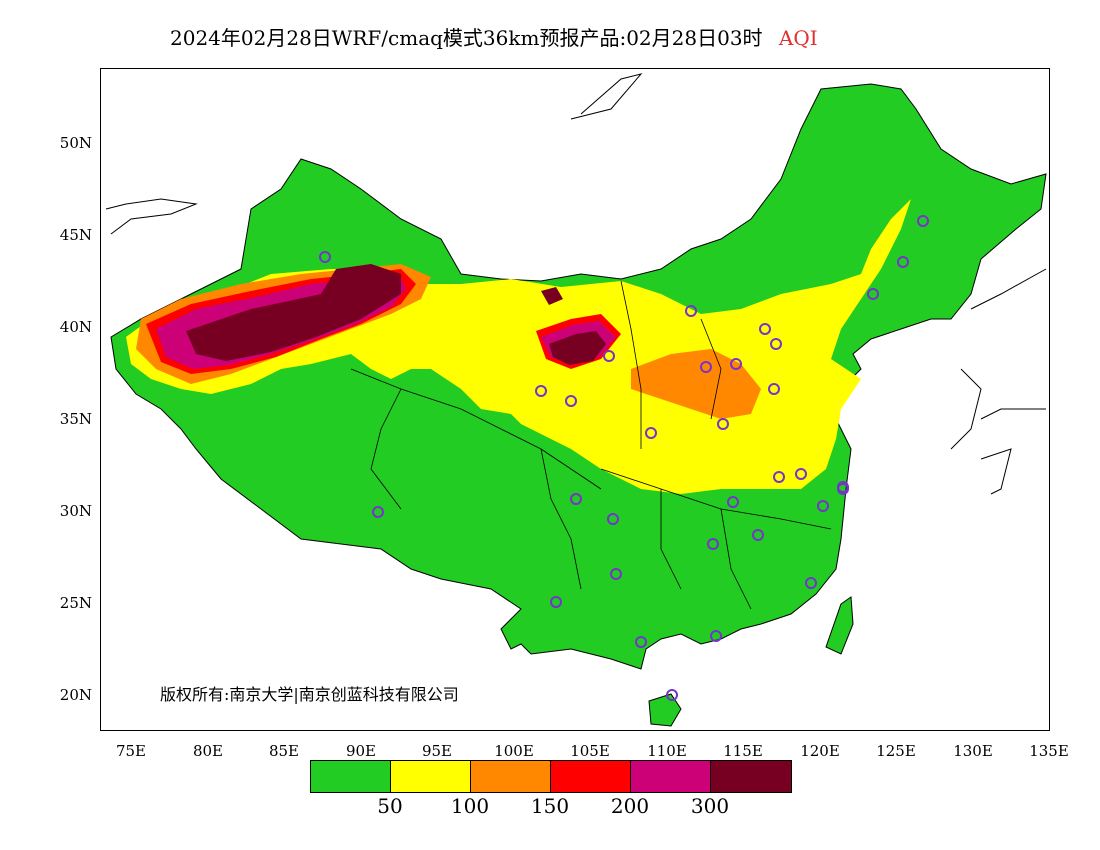  What do you see at coordinates (798, 38) in the screenshot?
I see `title-variable: AQI` at bounding box center [798, 38].